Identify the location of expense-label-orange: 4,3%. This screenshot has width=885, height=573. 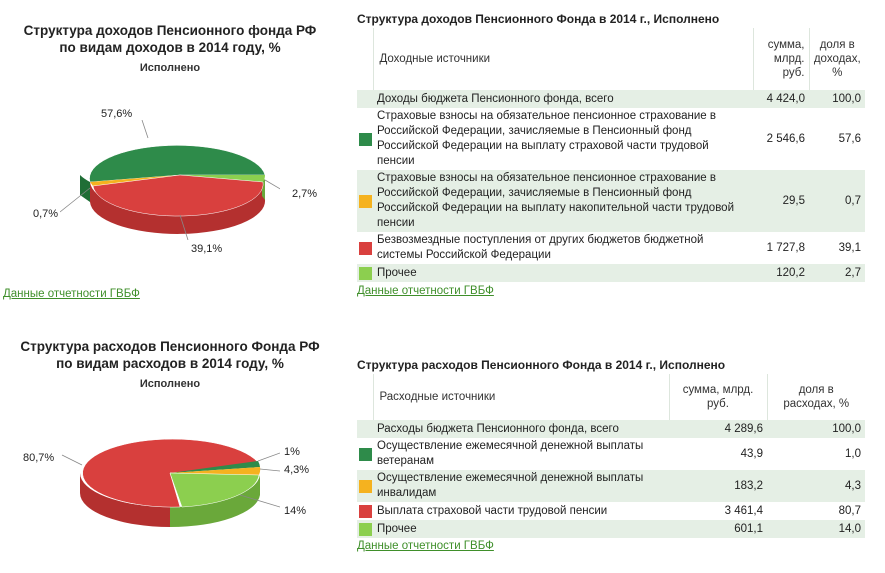
(297, 470).